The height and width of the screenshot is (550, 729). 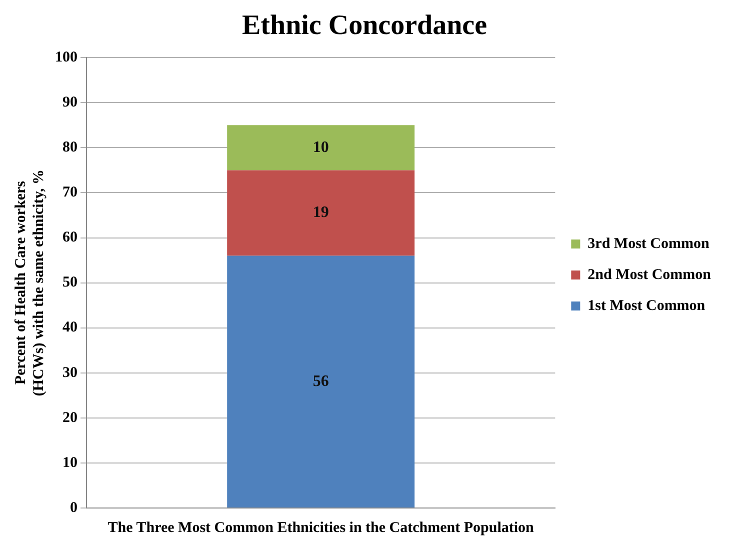 What do you see at coordinates (70, 418) in the screenshot?
I see `y-tick-label: 20` at bounding box center [70, 418].